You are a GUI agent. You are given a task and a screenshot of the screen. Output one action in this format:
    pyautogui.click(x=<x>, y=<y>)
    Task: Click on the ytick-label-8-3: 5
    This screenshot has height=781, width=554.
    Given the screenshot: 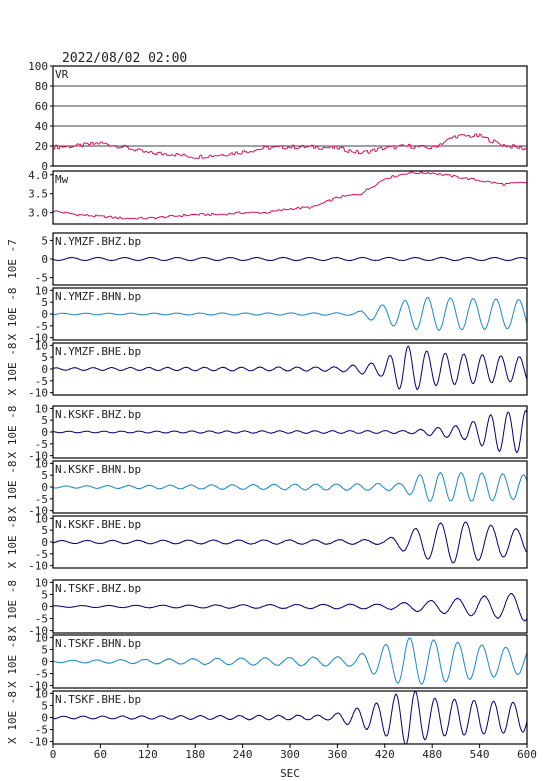 What is the action you would take?
    pyautogui.click(x=44, y=594)
    